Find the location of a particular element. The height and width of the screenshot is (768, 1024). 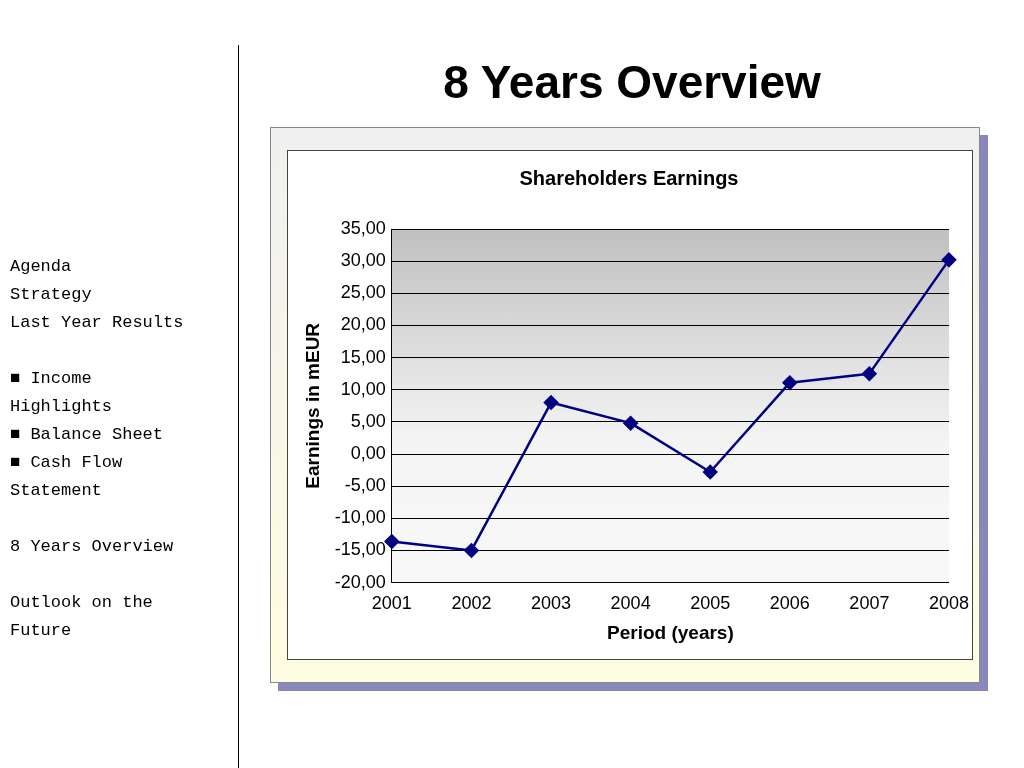

text: Last Year Results is located at coordinates (97, 323).